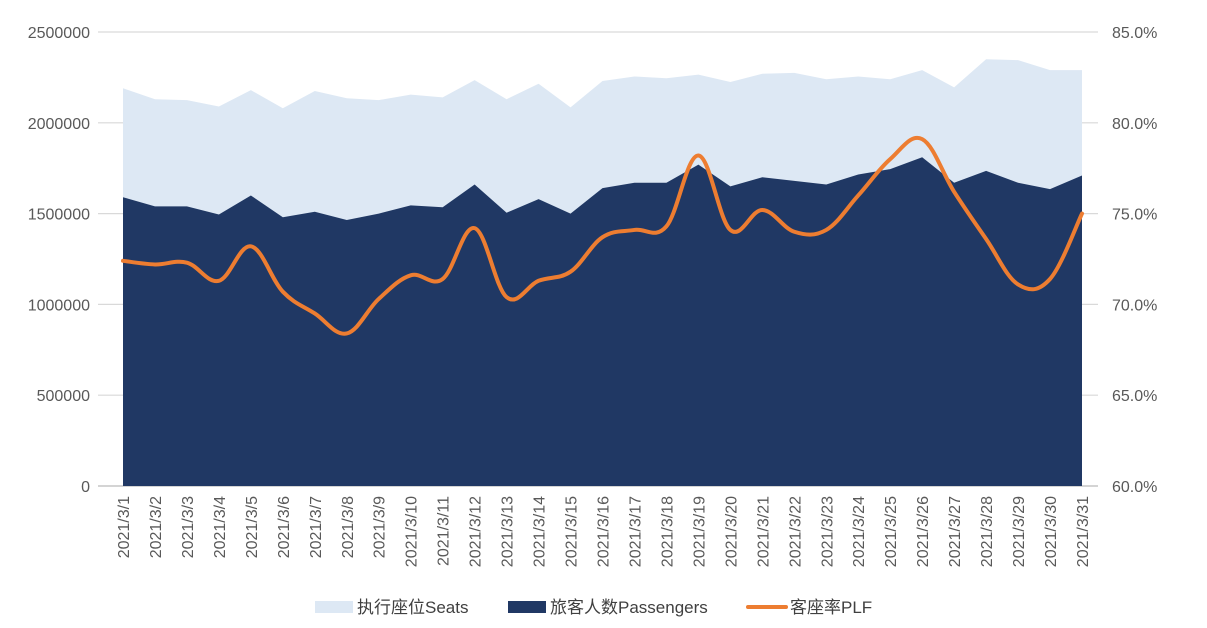 The image size is (1207, 628). I want to click on right-axis-tick-label: 85.0%, so click(1134, 33).